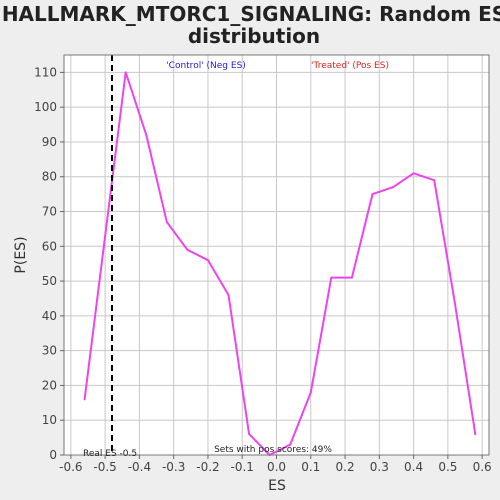  I want to click on y-tick-label: 100, so click(45, 107).